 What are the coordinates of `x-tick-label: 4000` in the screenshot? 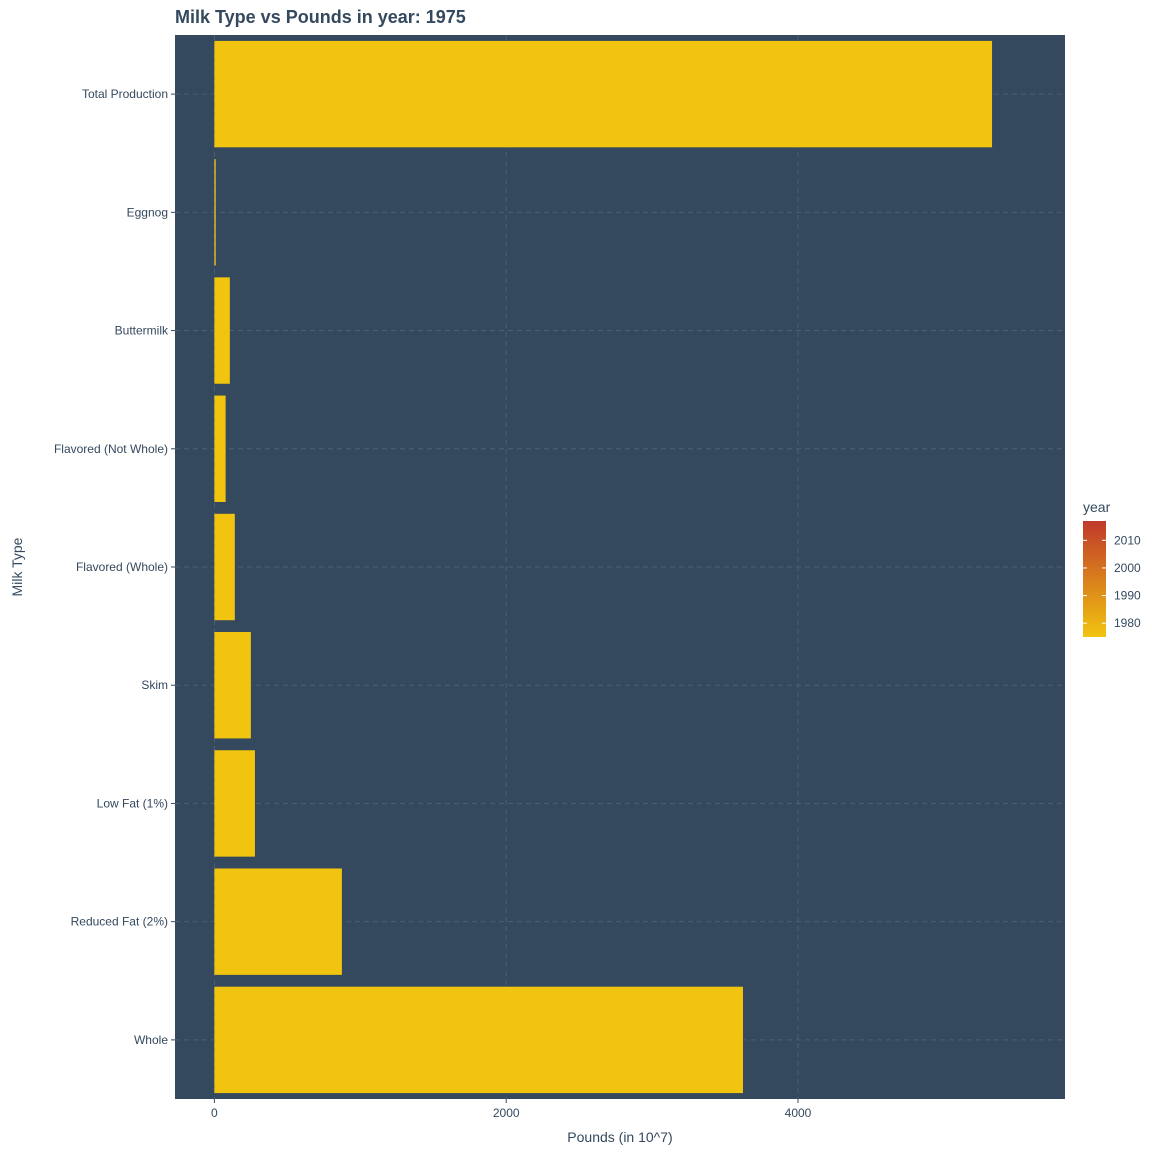 It's located at (798, 1113).